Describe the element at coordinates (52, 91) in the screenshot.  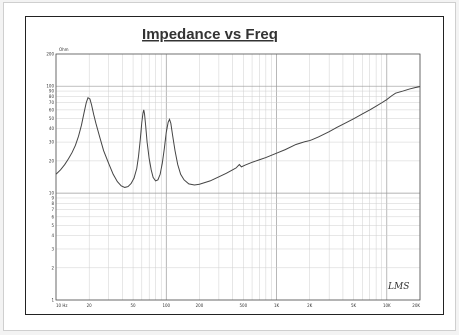
I see `y-tick-label: 90` at that location.